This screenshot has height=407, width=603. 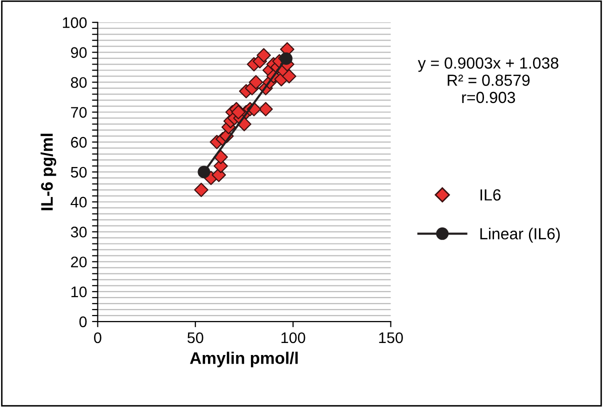 What do you see at coordinates (78, 202) in the screenshot?
I see `y-tick-label: 40` at bounding box center [78, 202].